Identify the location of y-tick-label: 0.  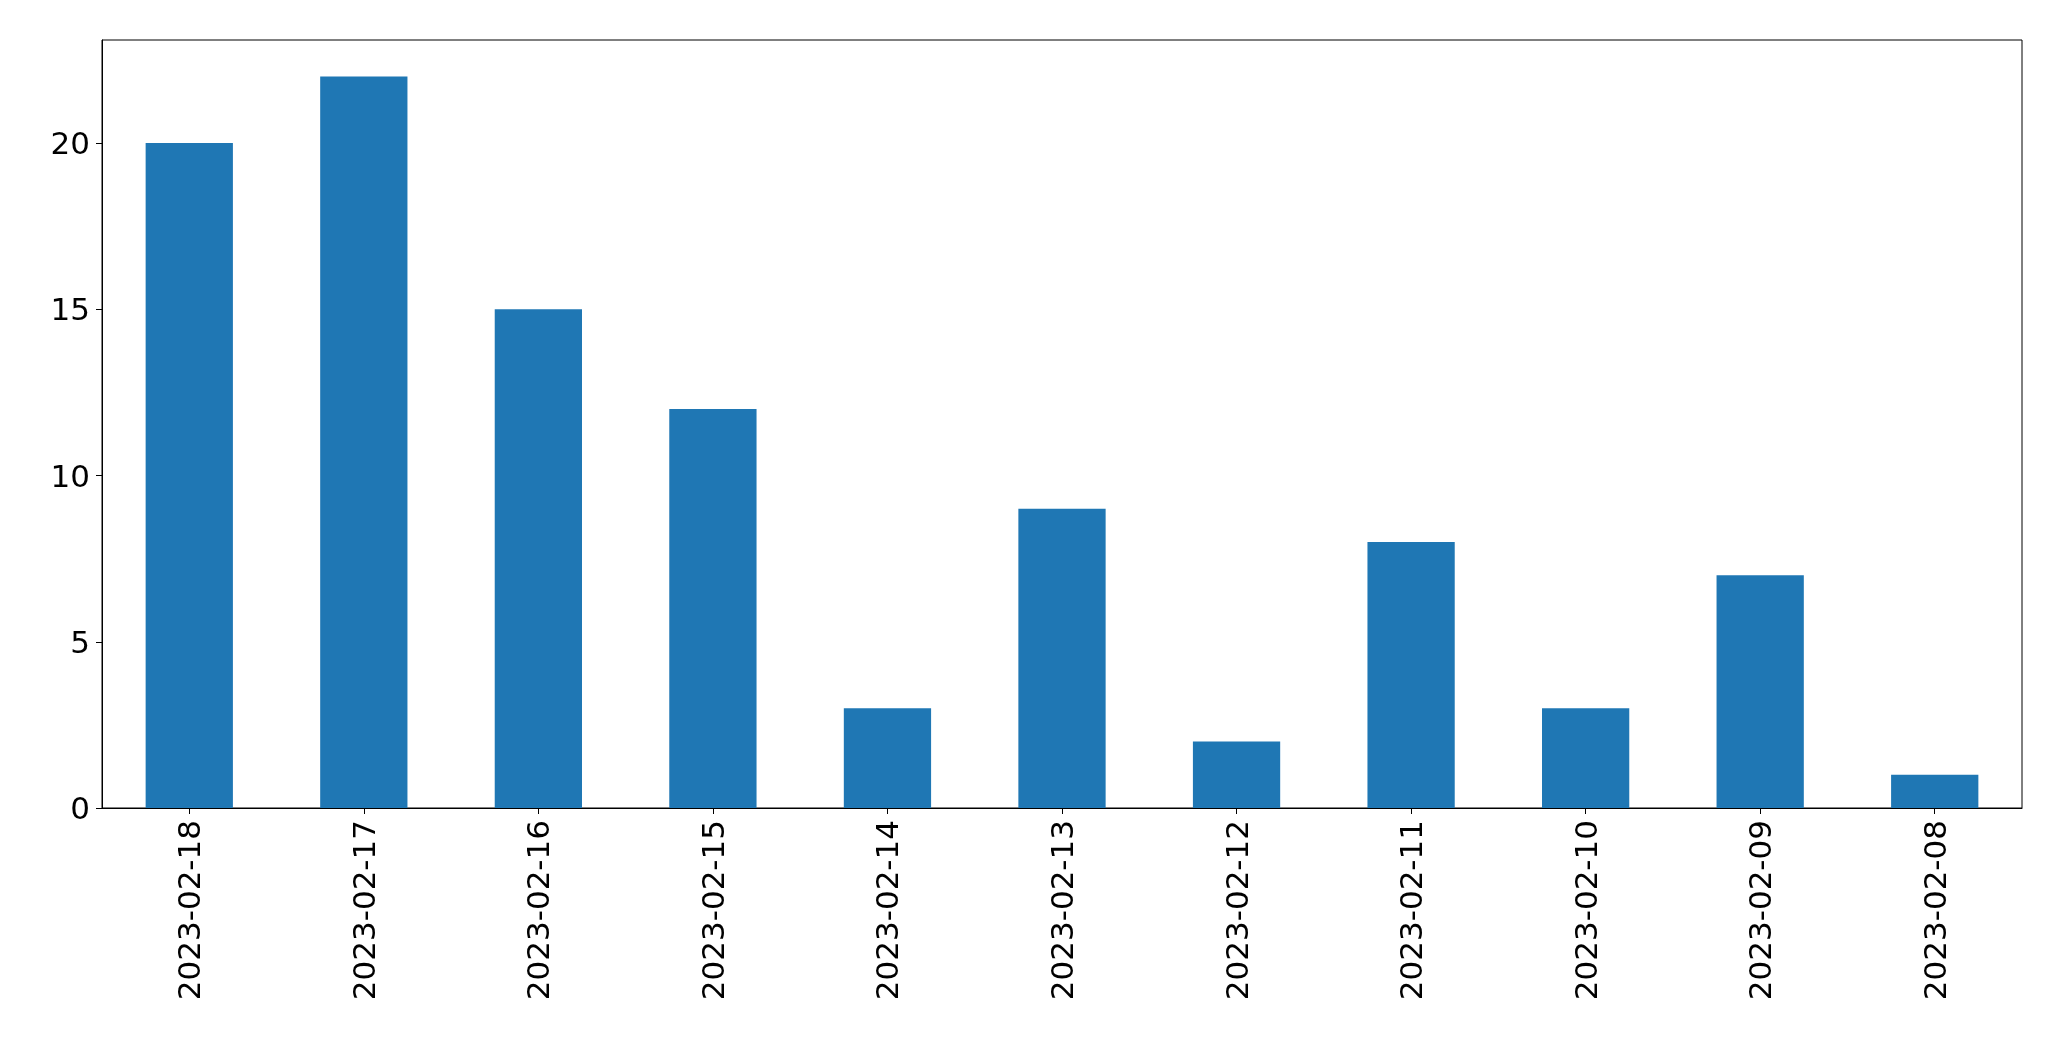
(80, 808).